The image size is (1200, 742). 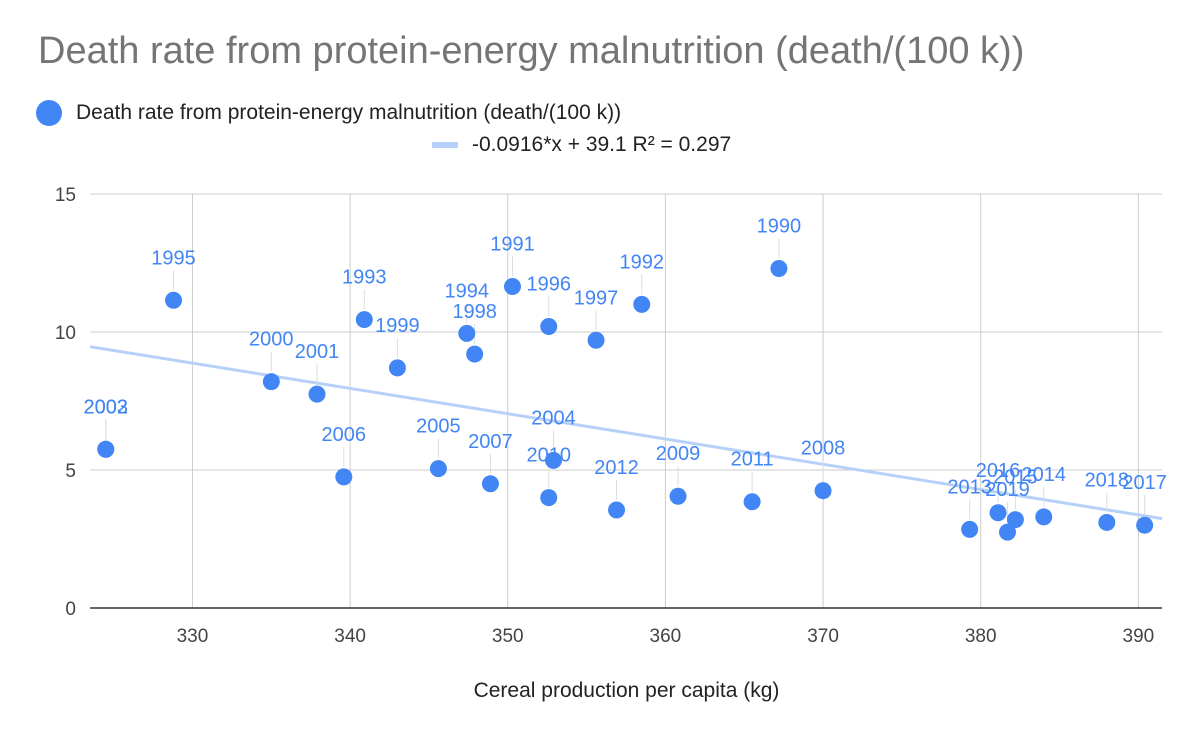 I want to click on data-label: 2007, so click(x=490, y=442).